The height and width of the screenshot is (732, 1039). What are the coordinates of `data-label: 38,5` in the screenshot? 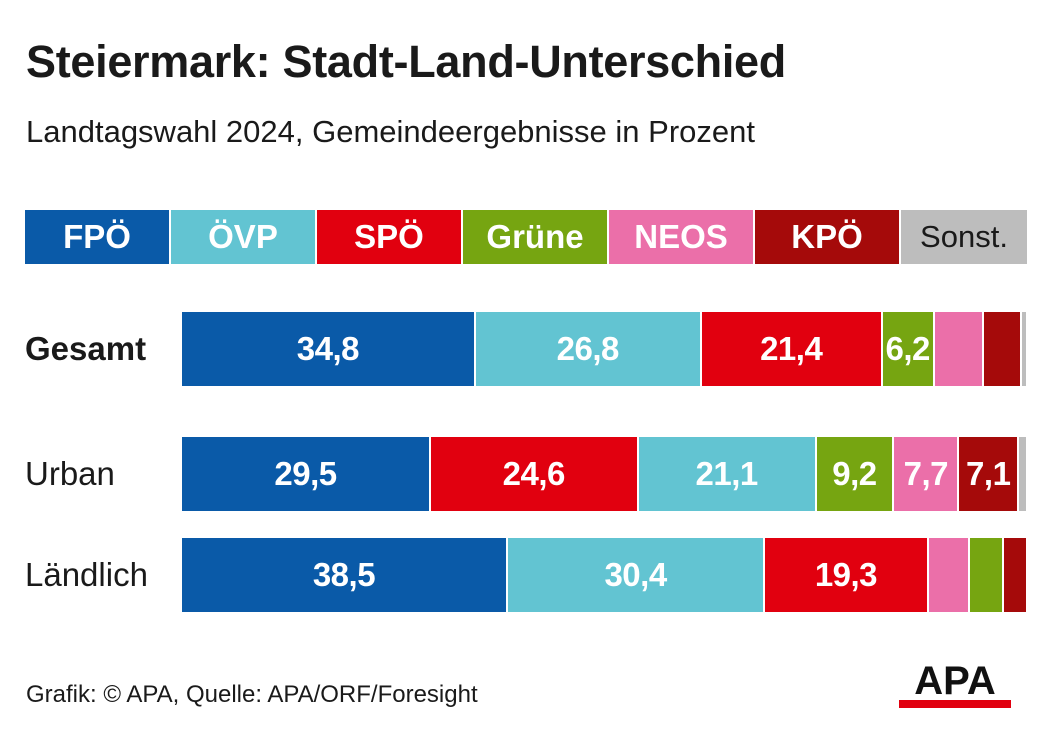 It's located at (344, 574).